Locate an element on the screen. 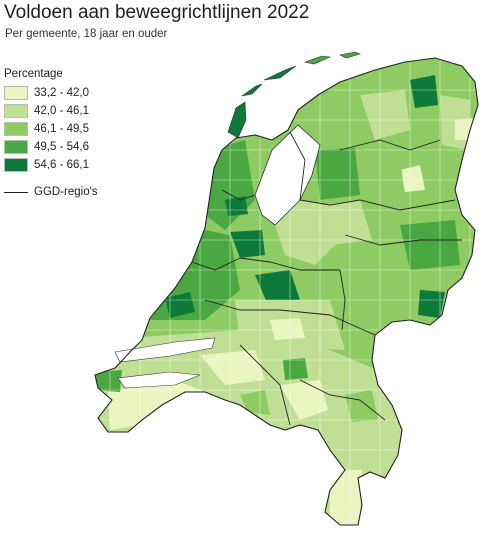 Image resolution: width=501 pixels, height=533 pixels. legend-label-1: 33,2 - 42,0 is located at coordinates (61, 93).